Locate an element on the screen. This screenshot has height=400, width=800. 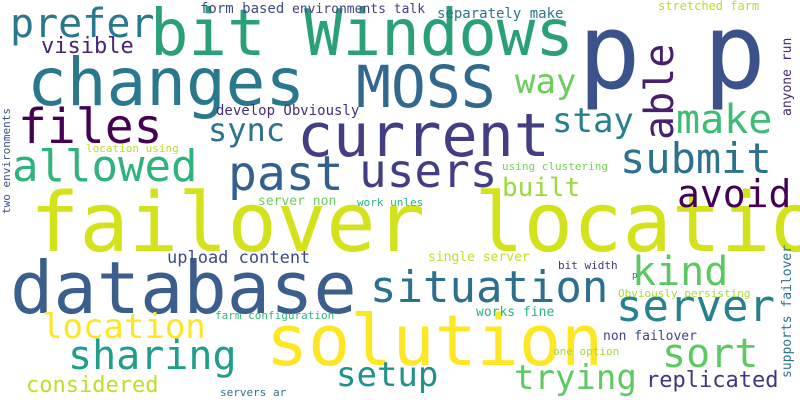
word-form-based: form based is located at coordinates (242, 9).